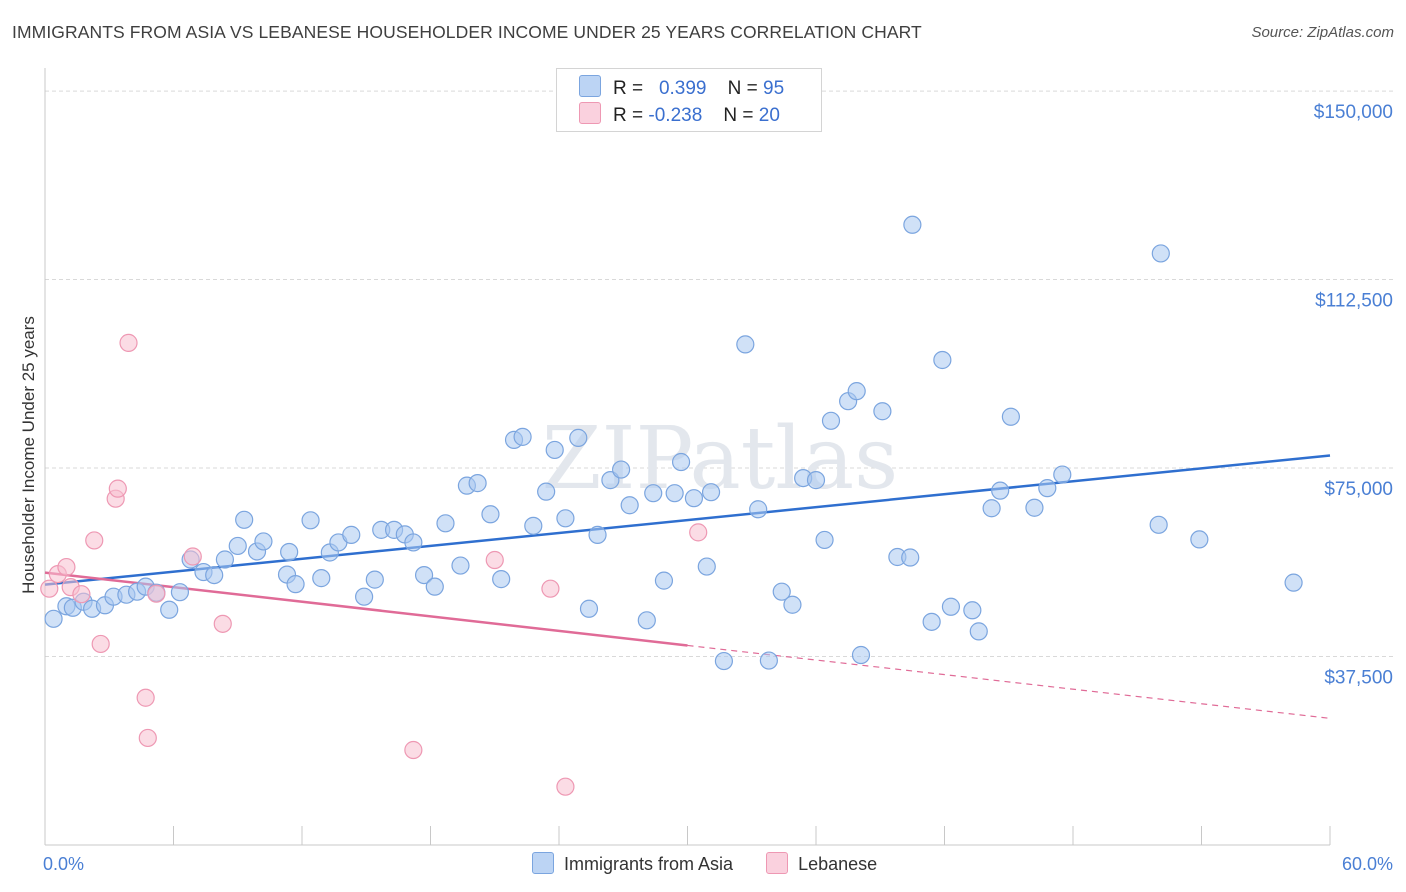 This screenshot has width=1406, height=892. What do you see at coordinates (687, 520) in the screenshot?
I see `trendline-asia` at bounding box center [687, 520].